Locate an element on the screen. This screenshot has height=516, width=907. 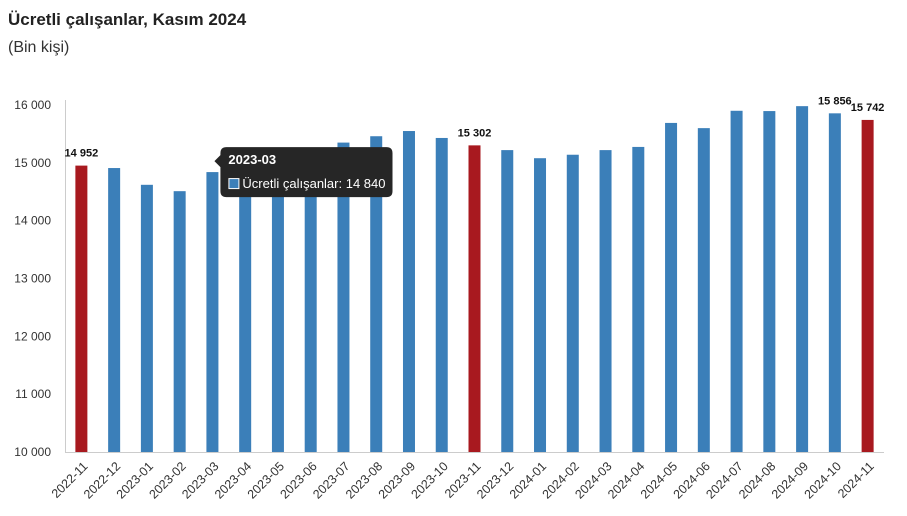
y-tick-label: 12 000 is located at coordinates (32, 336).